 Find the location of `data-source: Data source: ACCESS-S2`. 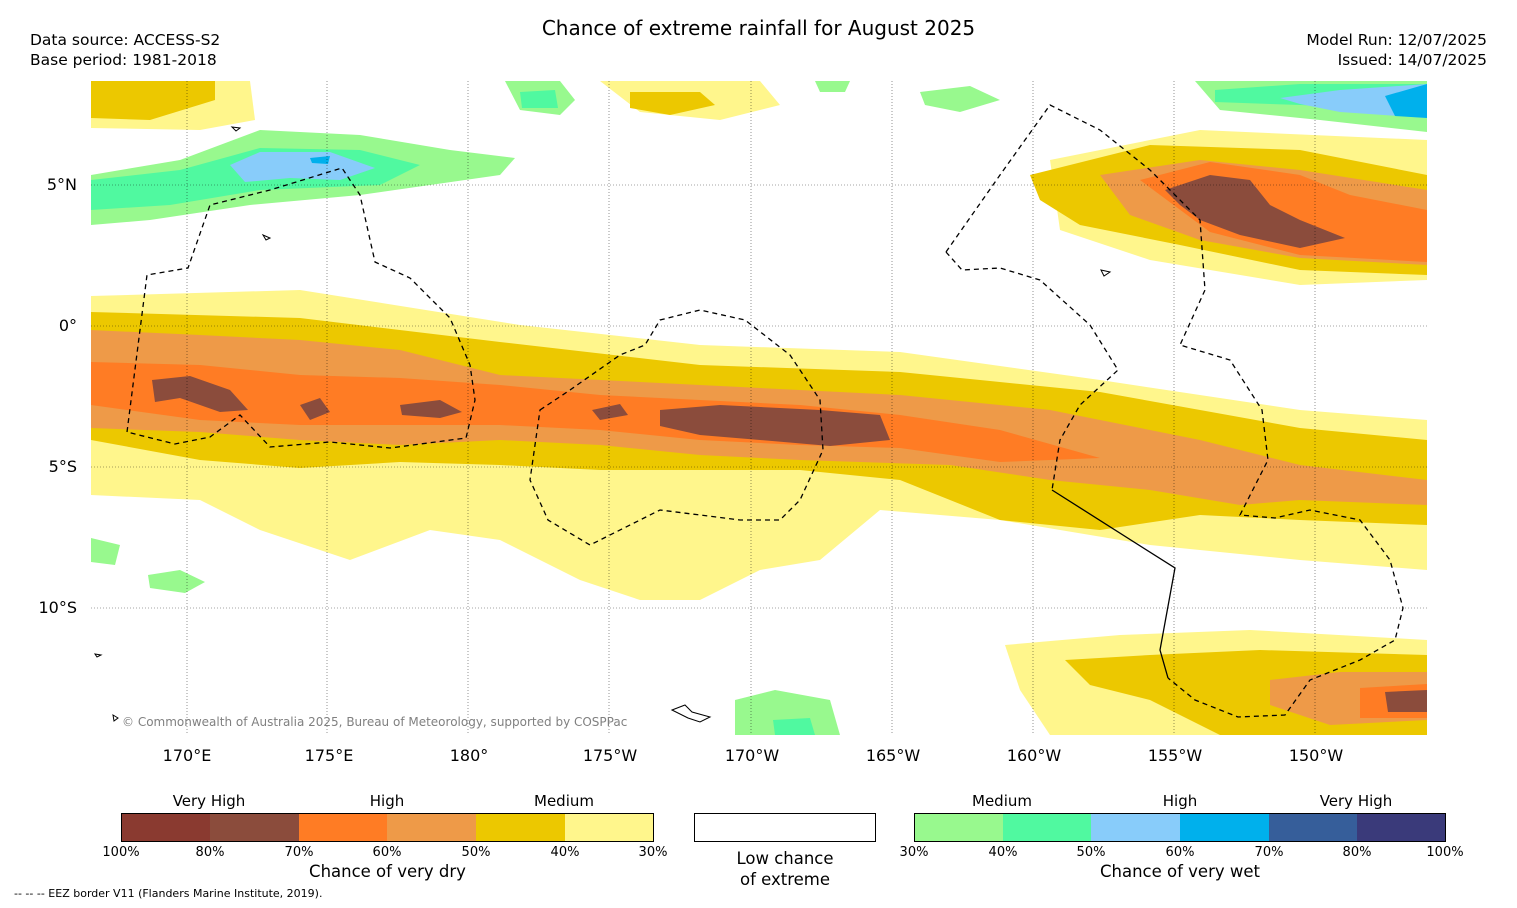

data-source: Data source: ACCESS-S2 is located at coordinates (125, 40).